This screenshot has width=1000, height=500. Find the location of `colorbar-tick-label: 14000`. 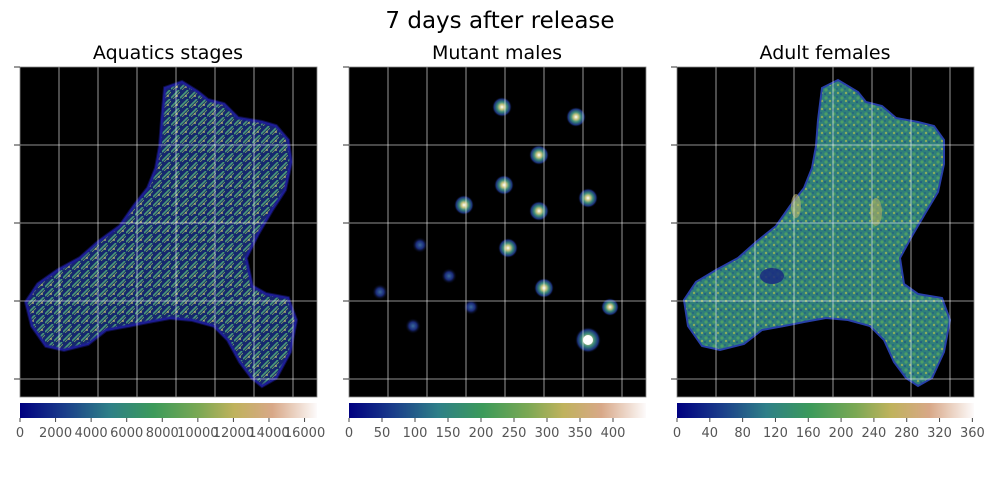

colorbar-tick-label: 14000 is located at coordinates (268, 433).